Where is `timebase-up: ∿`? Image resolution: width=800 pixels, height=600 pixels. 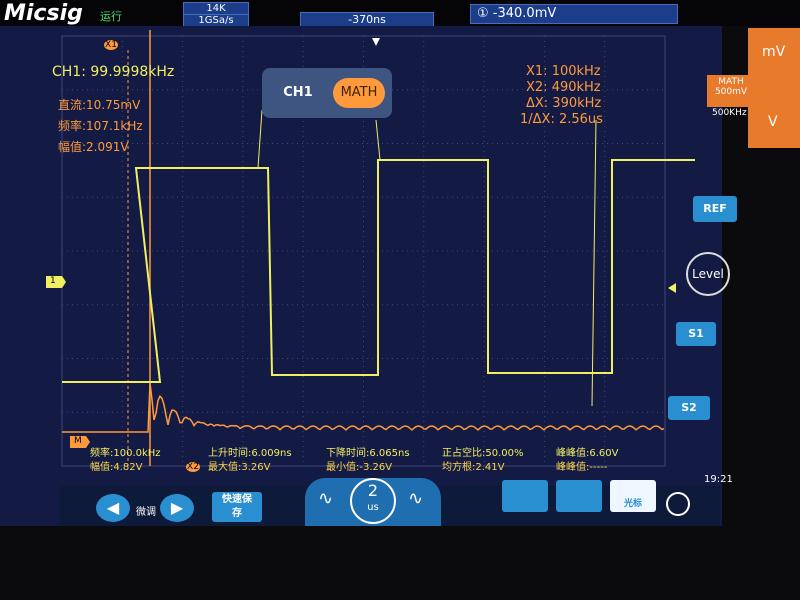
timebase-up: ∿ is located at coordinates (416, 498).